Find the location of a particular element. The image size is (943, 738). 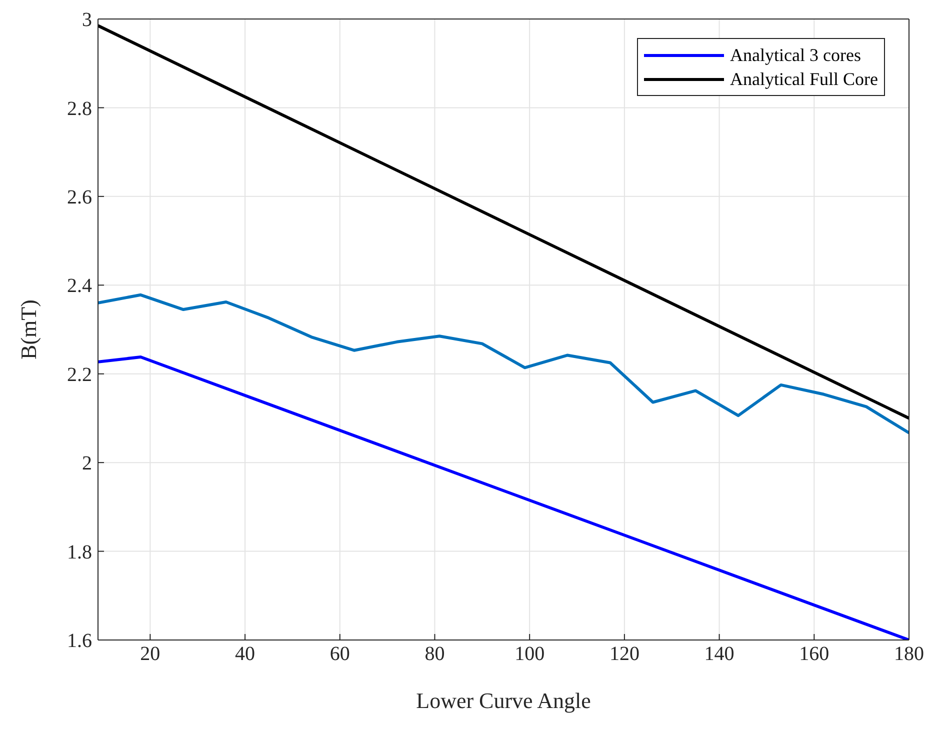

y-tick-label: 2 is located at coordinates (87, 463).